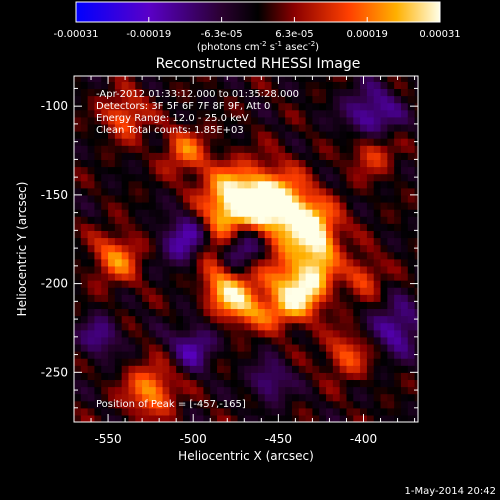  What do you see at coordinates (76, 34) in the screenshot?
I see `colorbar-tick-label: -0.00031` at bounding box center [76, 34].